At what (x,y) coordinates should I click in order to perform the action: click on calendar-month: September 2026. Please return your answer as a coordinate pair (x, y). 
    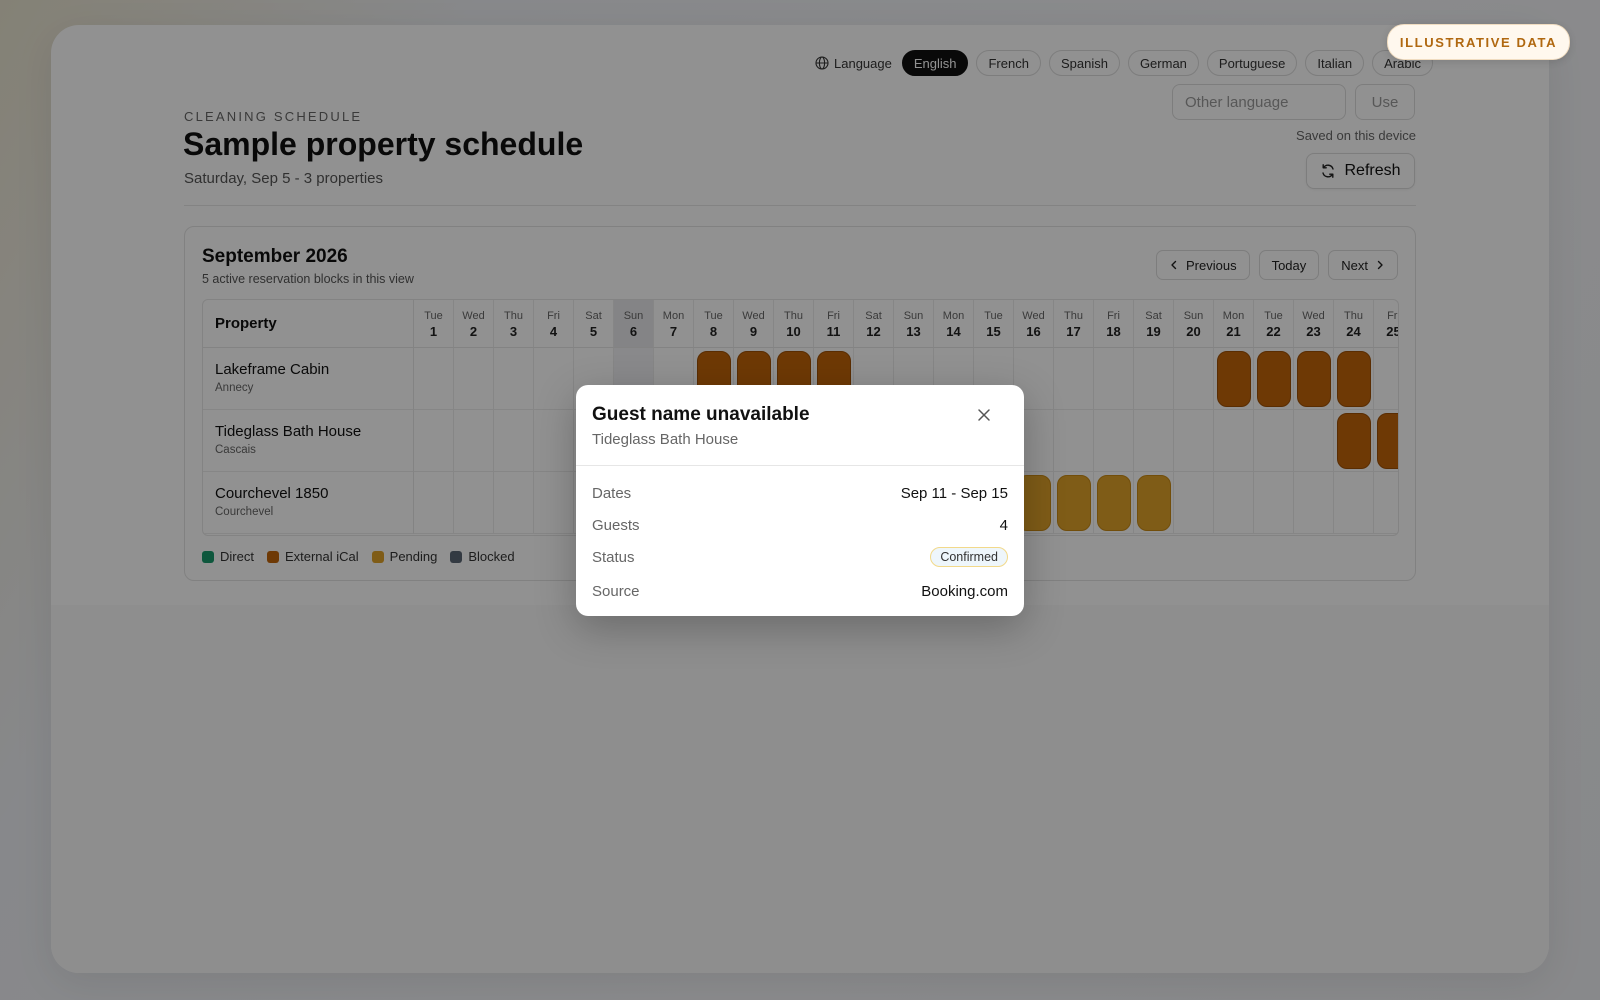
    Looking at the image, I should click on (275, 256).